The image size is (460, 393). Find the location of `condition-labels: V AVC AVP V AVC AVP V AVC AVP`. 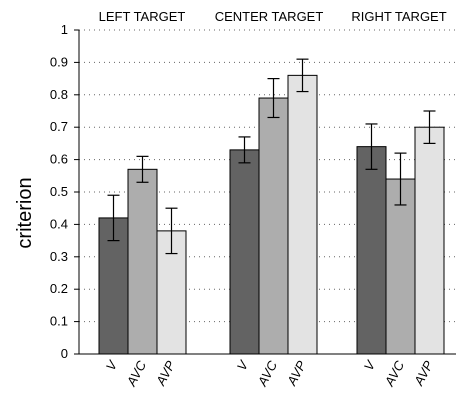

condition-labels: V AVC AVP V AVC AVP V AVC AVP is located at coordinates (269, 373).